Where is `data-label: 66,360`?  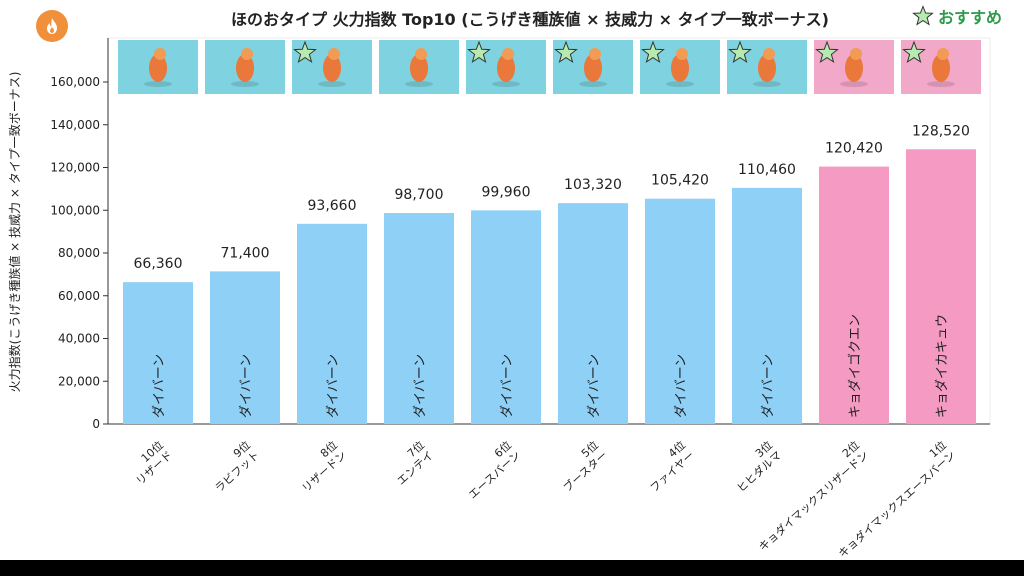 data-label: 66,360 is located at coordinates (158, 264).